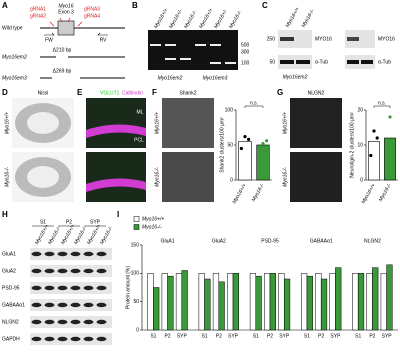 Image resolution: width=400 pixels, height=360 pixels. I want to click on stain-label: Shank2, so click(188, 93).